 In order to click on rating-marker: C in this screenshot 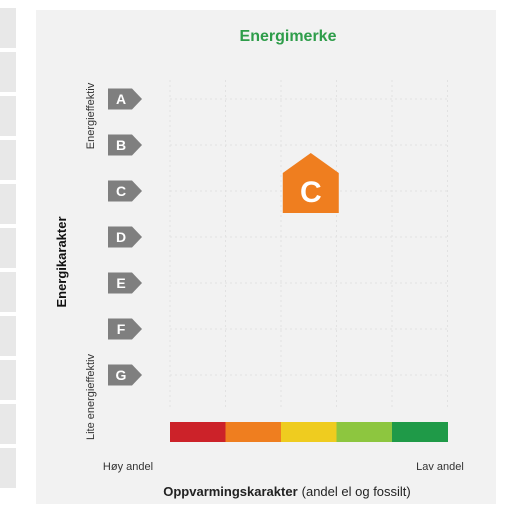, I will do `click(310, 183)`.